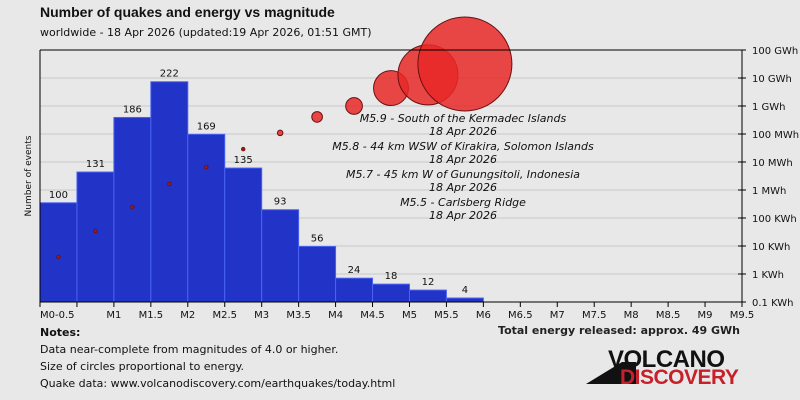  I want to click on bar-value-label: 135, so click(243, 160).